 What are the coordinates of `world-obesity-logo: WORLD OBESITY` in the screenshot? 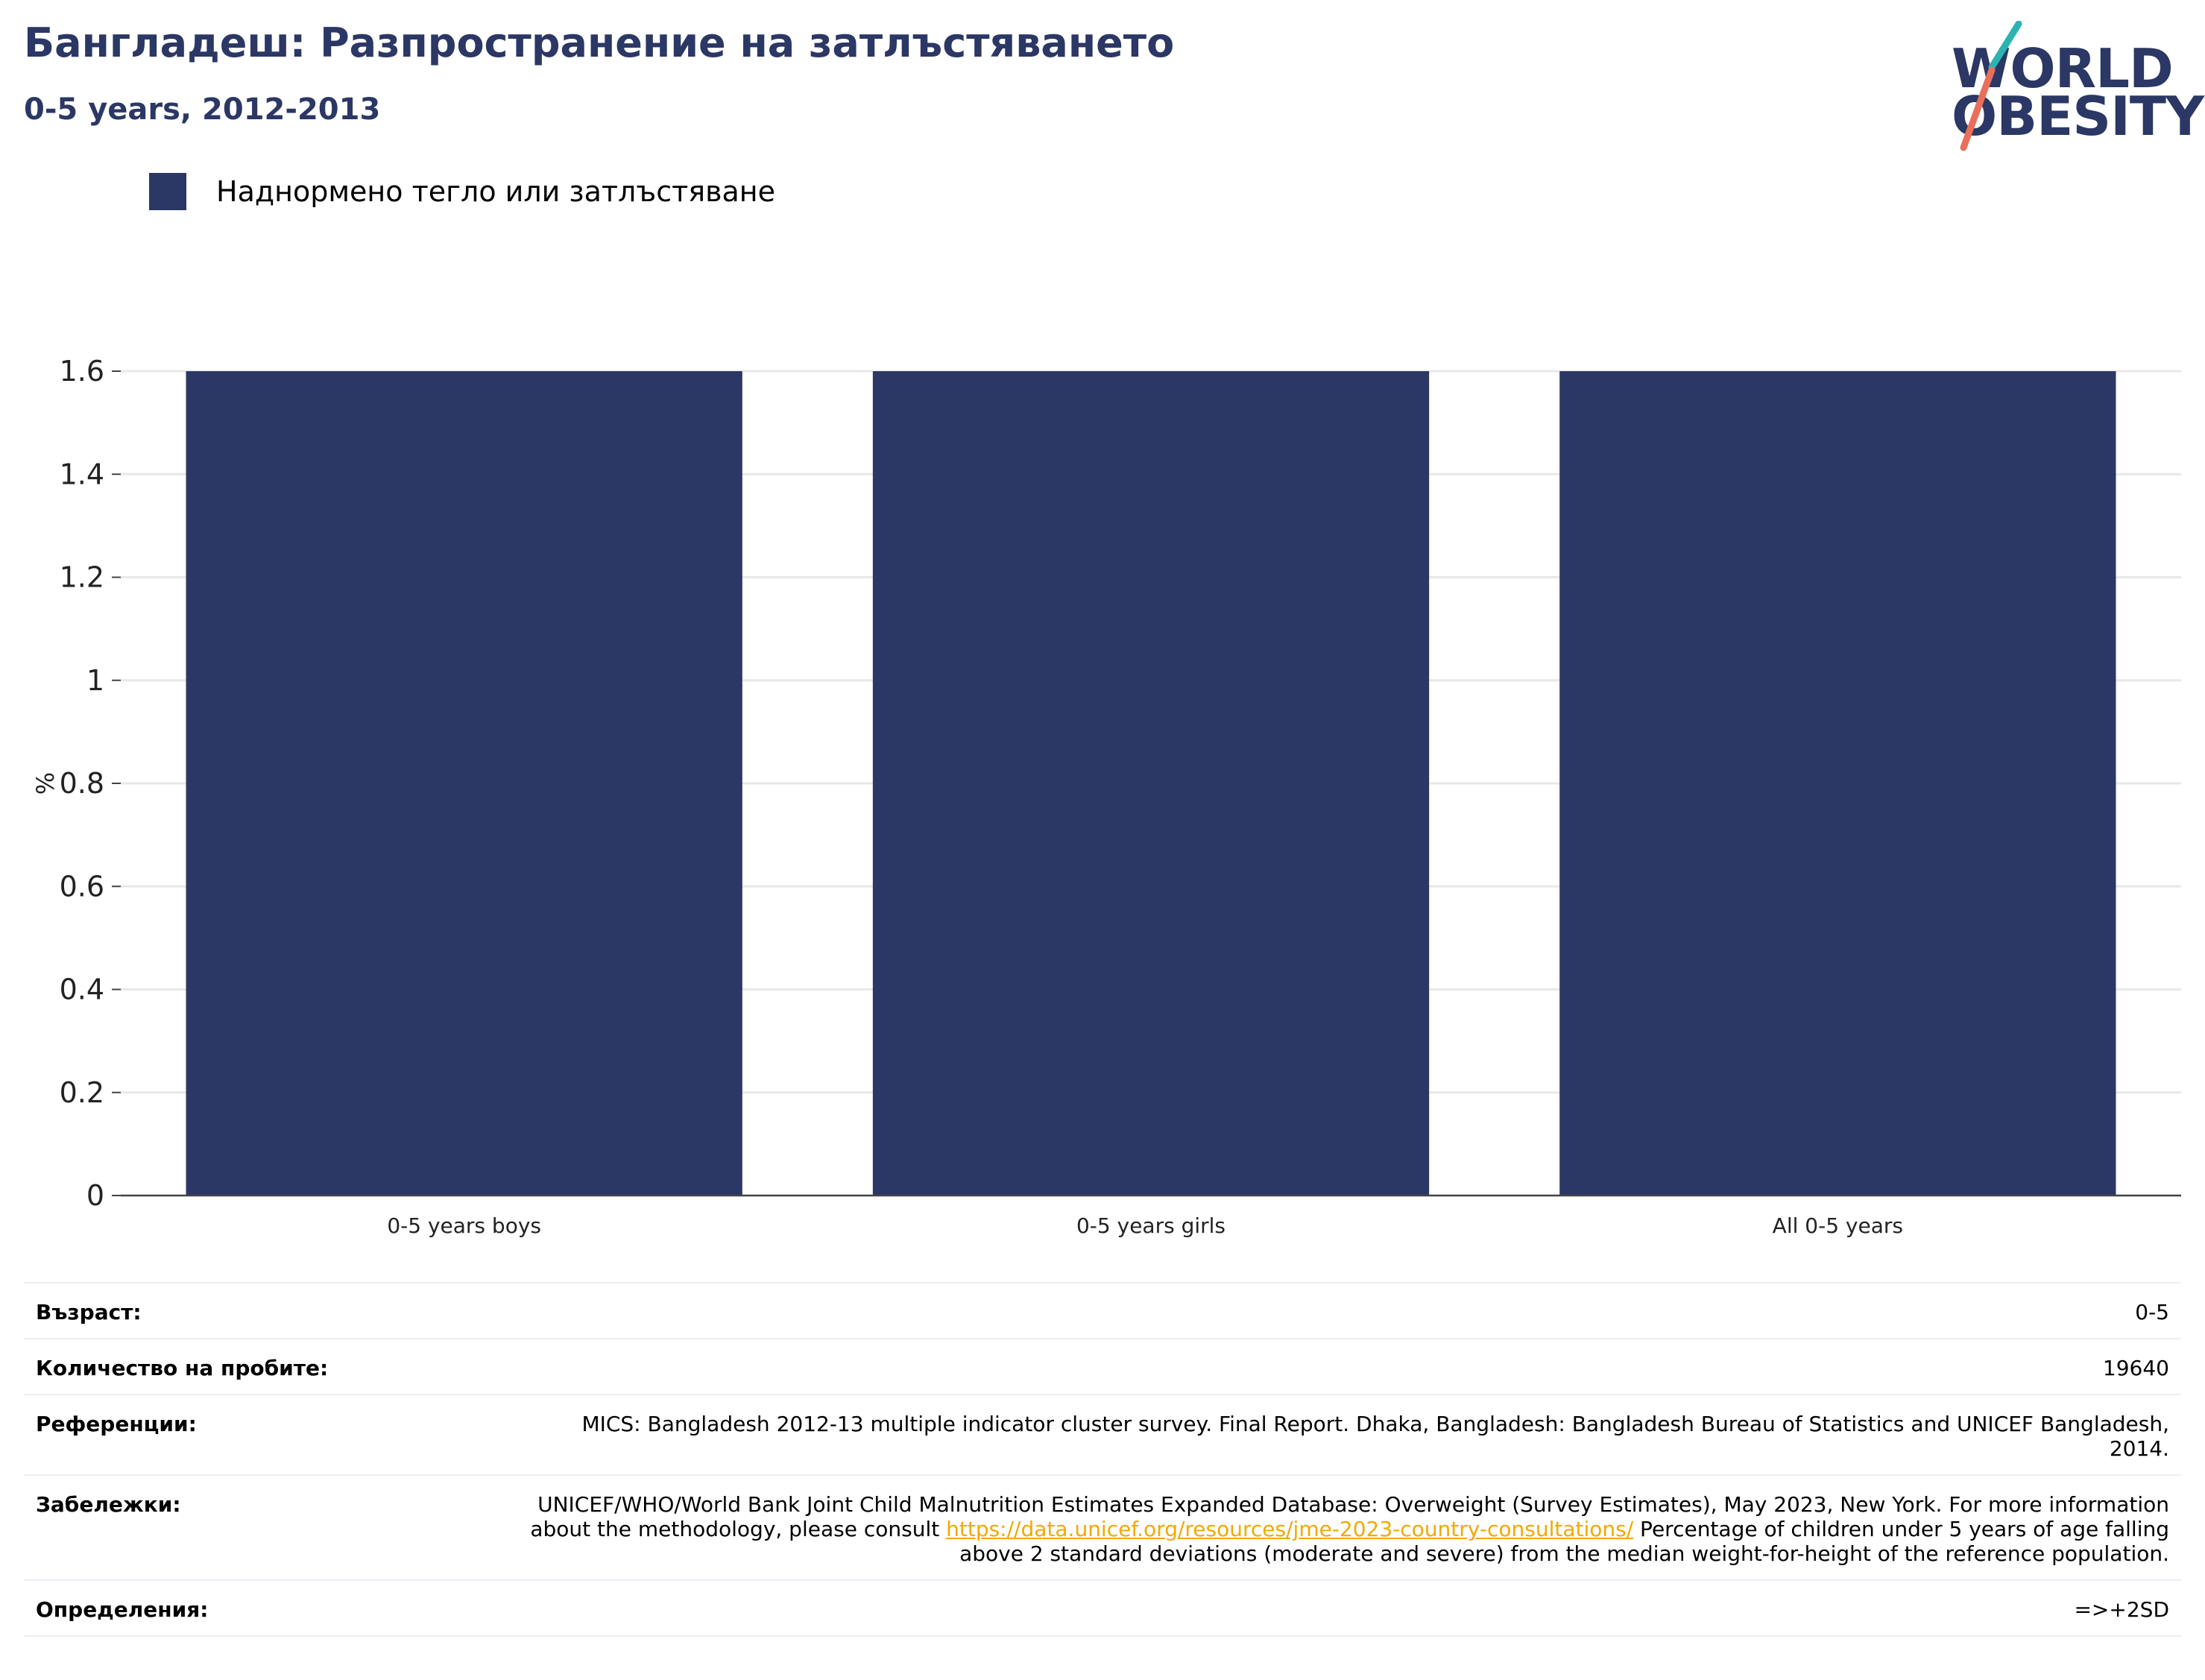 It's located at (2071, 88).